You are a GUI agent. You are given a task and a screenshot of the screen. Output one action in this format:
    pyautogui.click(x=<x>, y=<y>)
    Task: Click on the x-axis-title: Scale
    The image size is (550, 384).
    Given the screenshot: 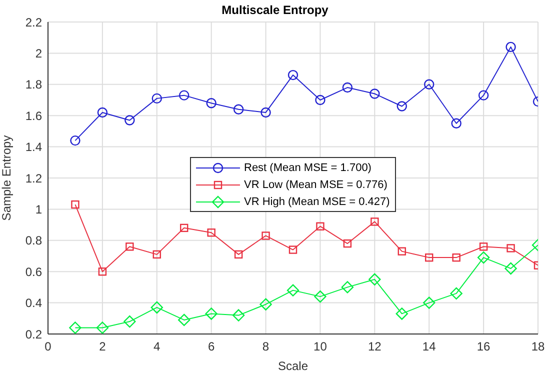 What is the action you would take?
    pyautogui.click(x=293, y=366)
    